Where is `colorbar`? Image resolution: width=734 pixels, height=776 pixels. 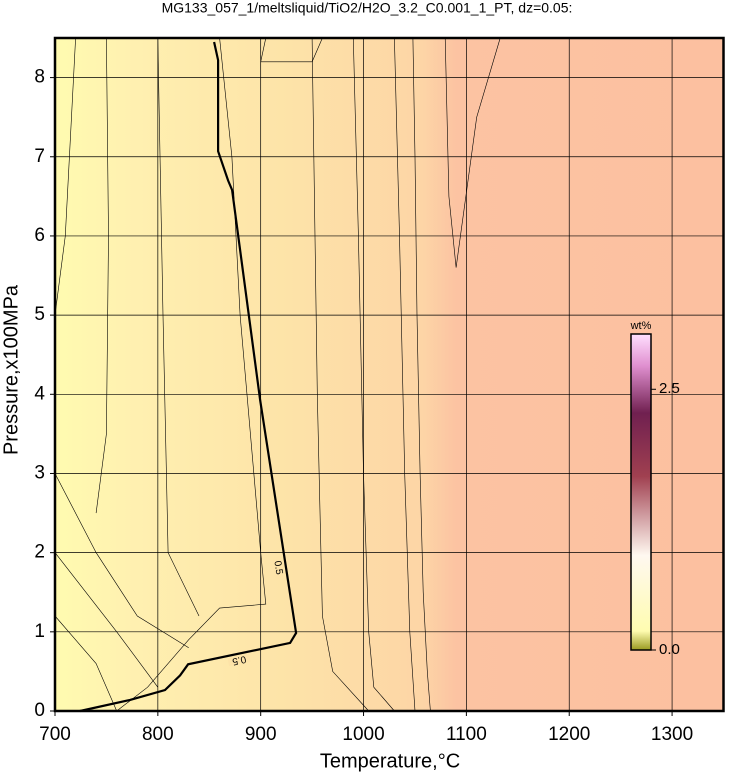
colorbar is located at coordinates (641, 492).